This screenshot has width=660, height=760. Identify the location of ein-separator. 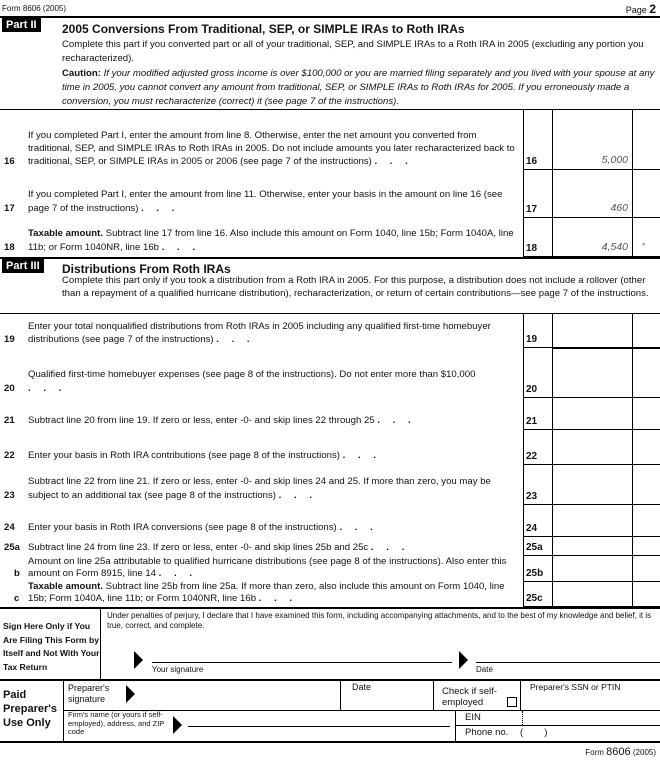
(522, 718).